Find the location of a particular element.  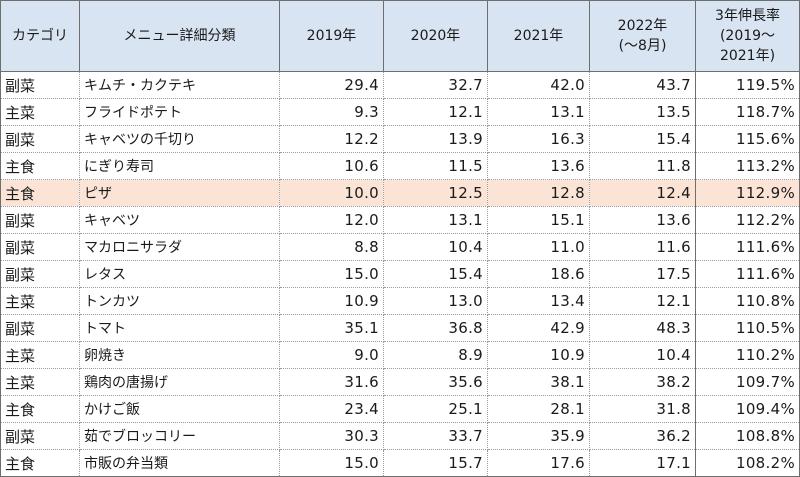

table-row: 主菜 卵焼き 9.0 8.9 10.9 10.4 110.2% is located at coordinates (400, 355).